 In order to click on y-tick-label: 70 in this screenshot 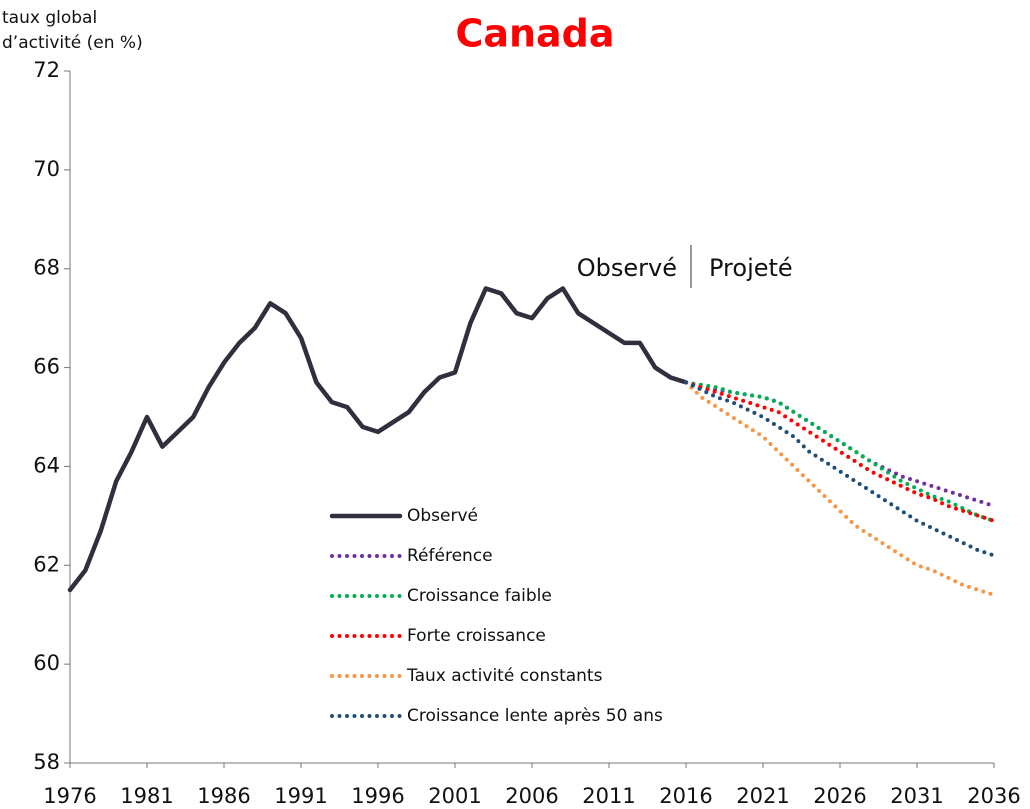, I will do `click(46, 169)`.